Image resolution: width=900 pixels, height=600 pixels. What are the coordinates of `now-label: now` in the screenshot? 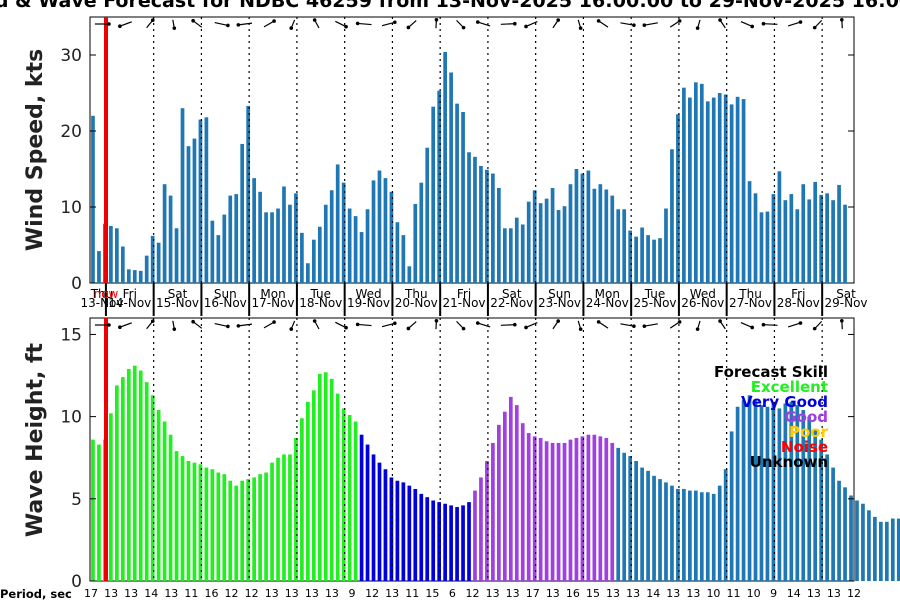 It's located at (106, 294).